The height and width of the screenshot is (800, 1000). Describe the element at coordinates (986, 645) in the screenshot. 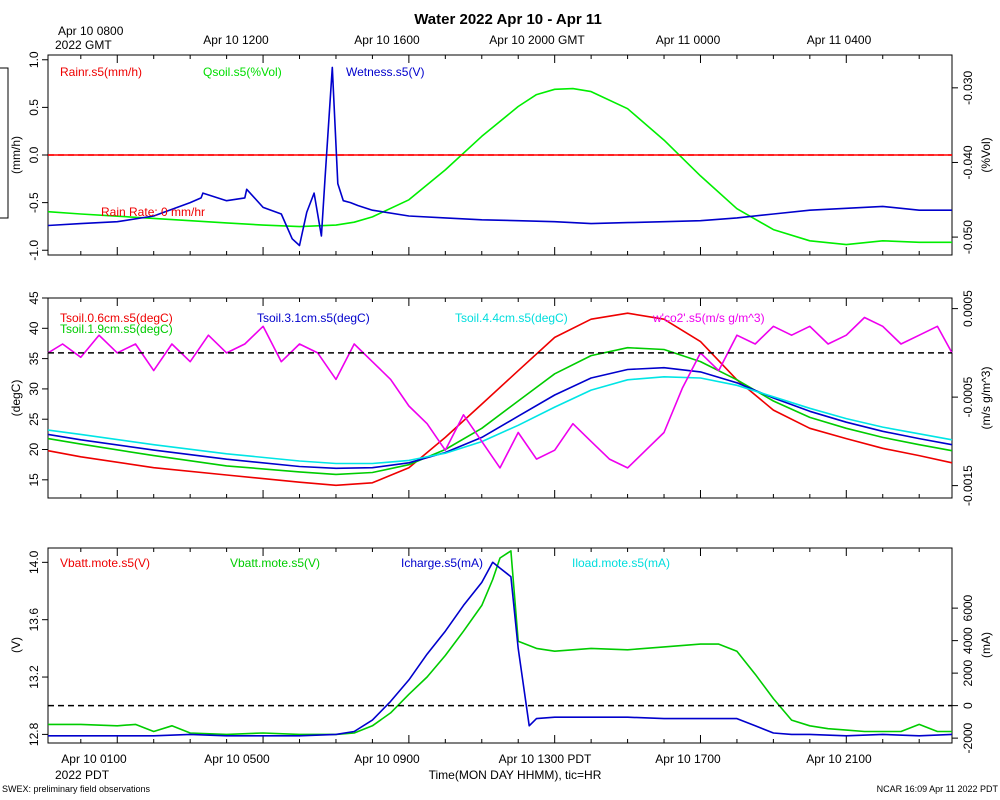

I see `power-ylabel-right: (mA)` at that location.